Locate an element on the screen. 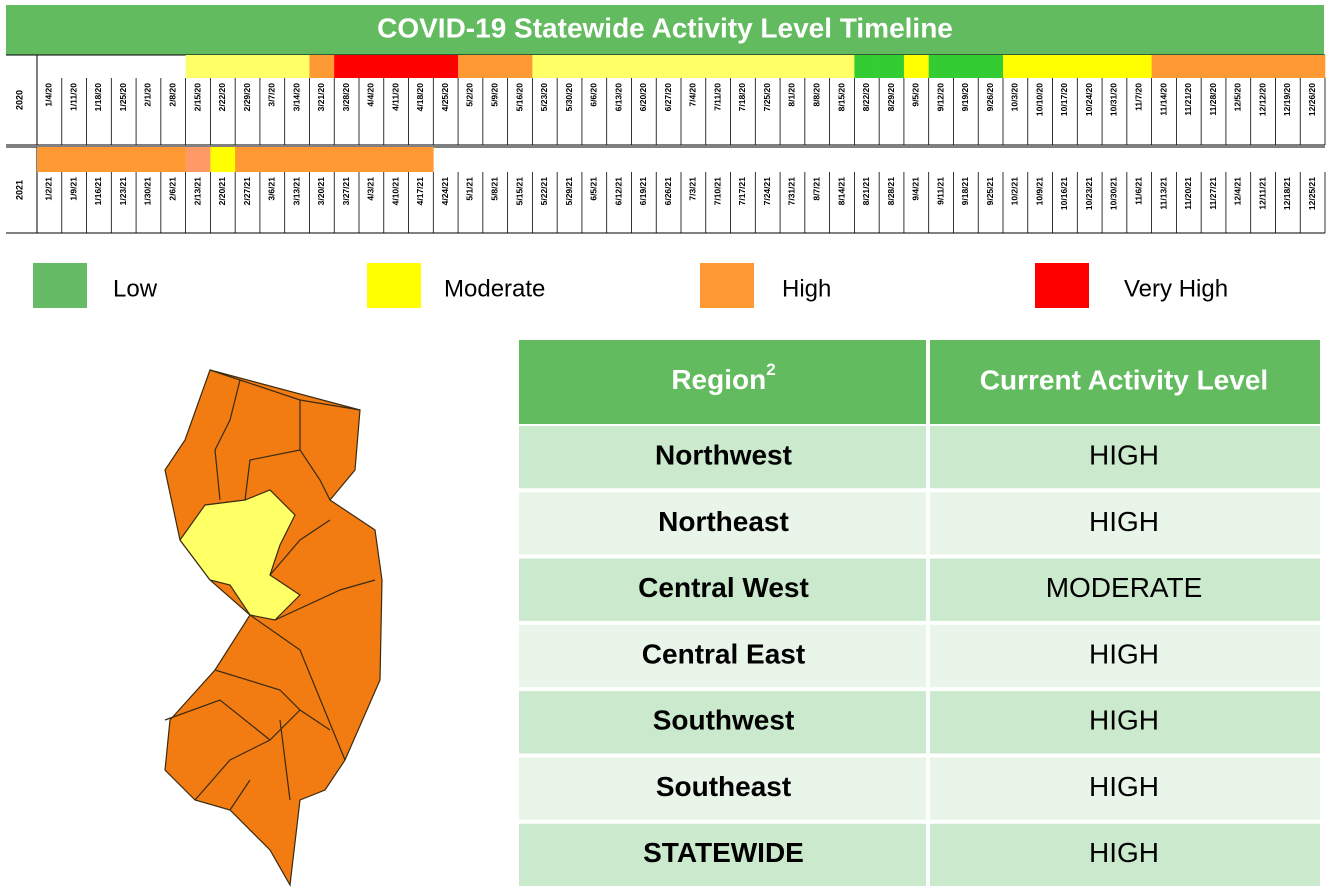 The width and height of the screenshot is (1330, 894). date-label: 9/18/21 is located at coordinates (965, 191).